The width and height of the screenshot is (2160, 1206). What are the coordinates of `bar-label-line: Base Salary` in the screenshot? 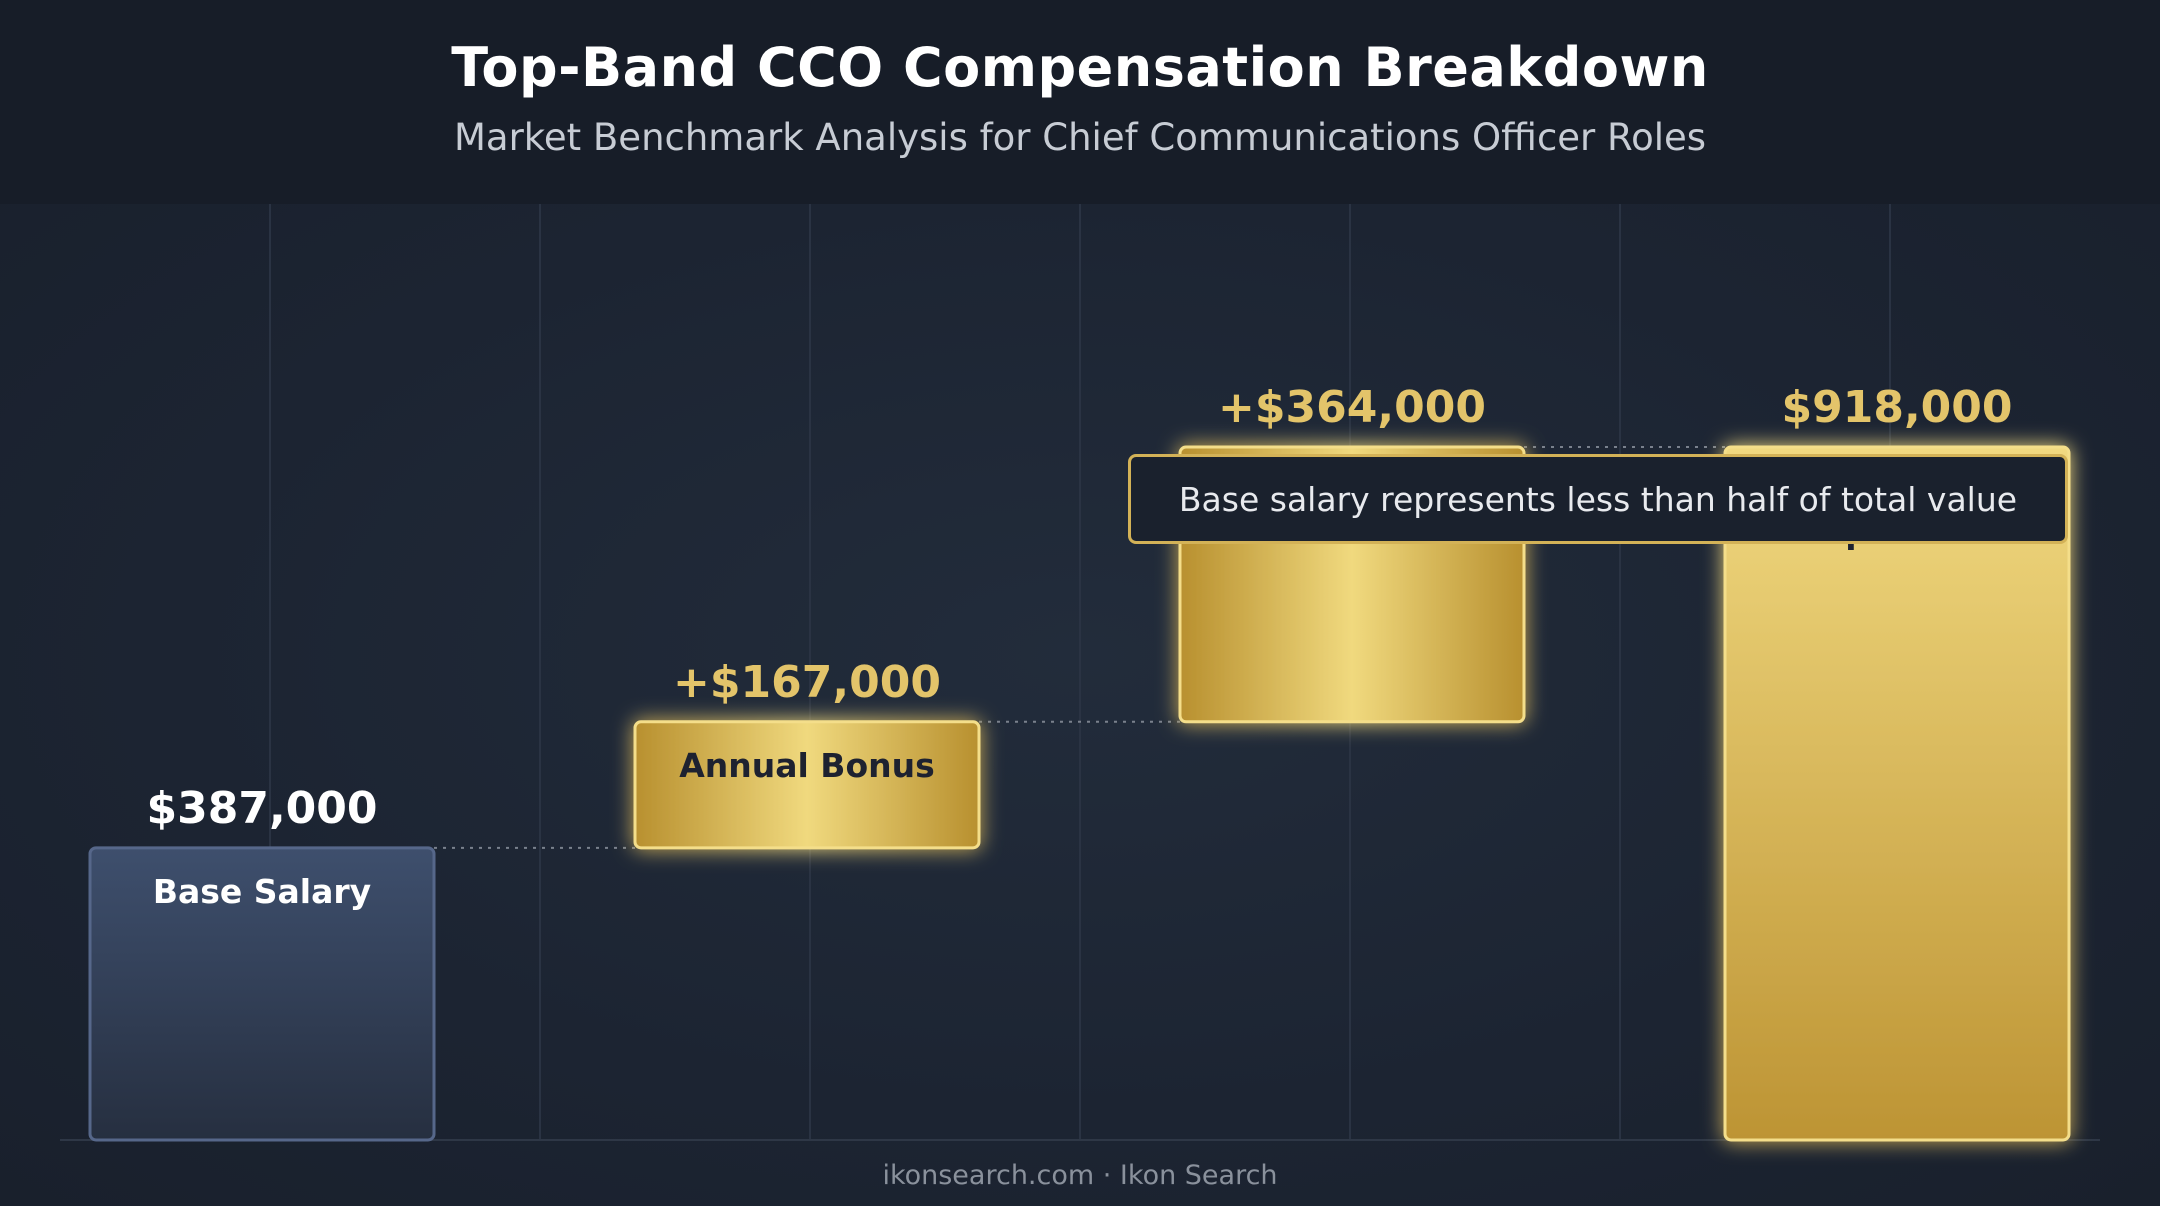 It's located at (262, 891).